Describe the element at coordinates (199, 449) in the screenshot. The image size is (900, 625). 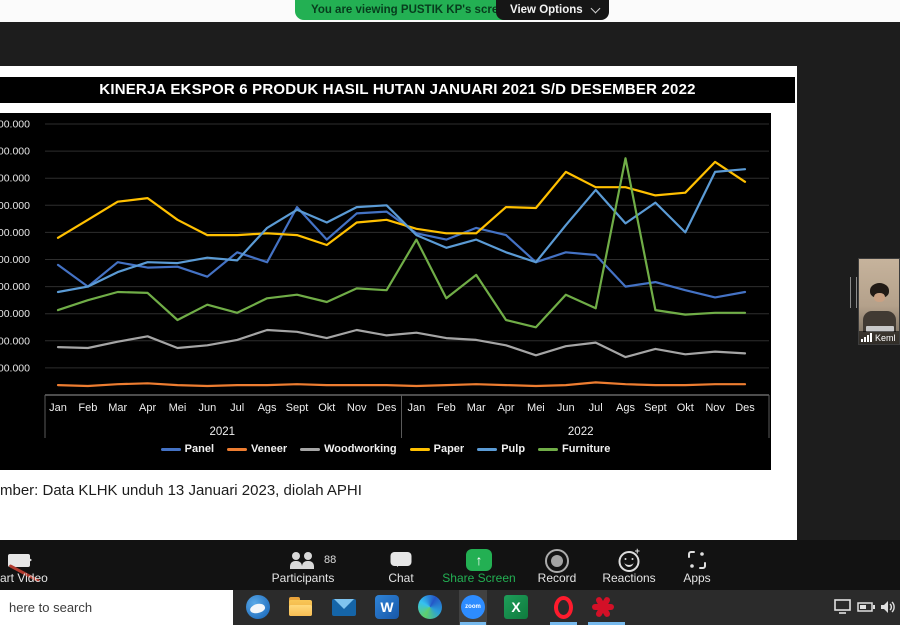
I see `legend-label: Panel` at that location.